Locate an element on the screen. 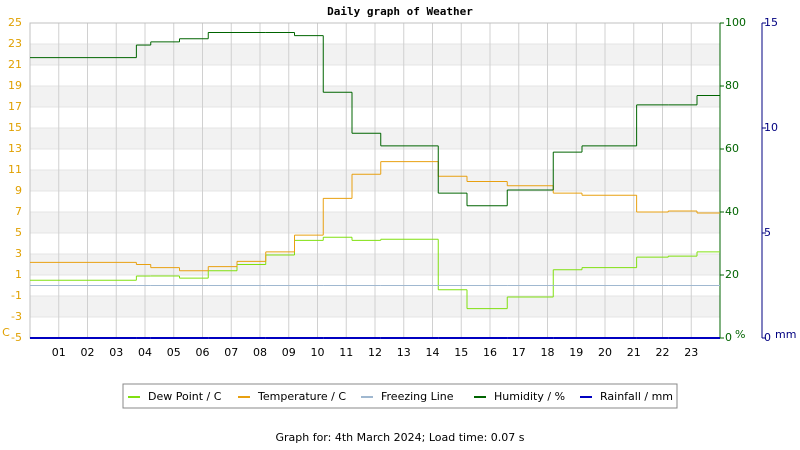  x-tick-label: 19 is located at coordinates (576, 352).